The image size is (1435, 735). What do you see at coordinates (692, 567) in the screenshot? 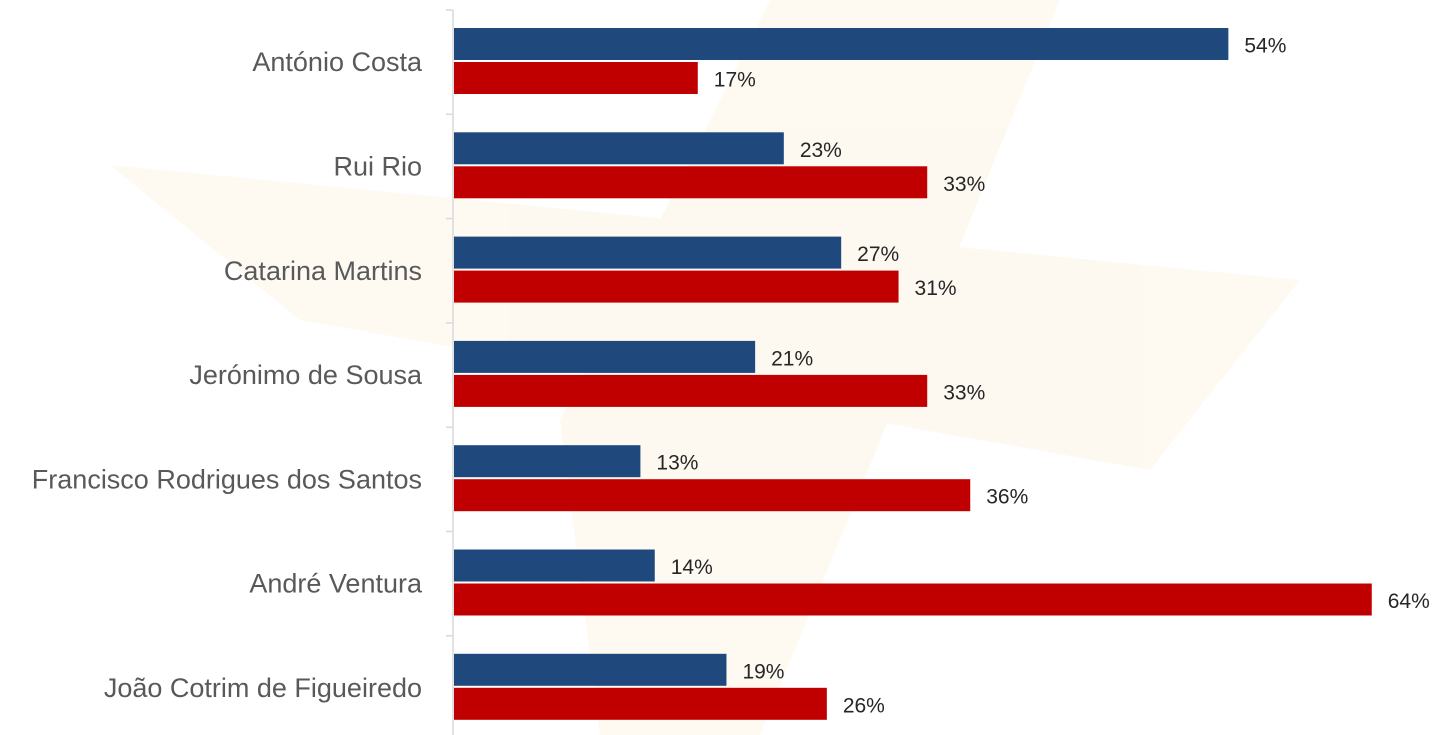
I see `data-label-series-1-andre-ventura: 14%` at bounding box center [692, 567].